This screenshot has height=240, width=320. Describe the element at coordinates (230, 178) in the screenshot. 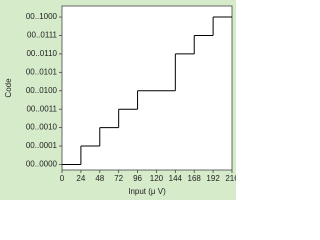

I see `x-tick-label: 216` at that location.